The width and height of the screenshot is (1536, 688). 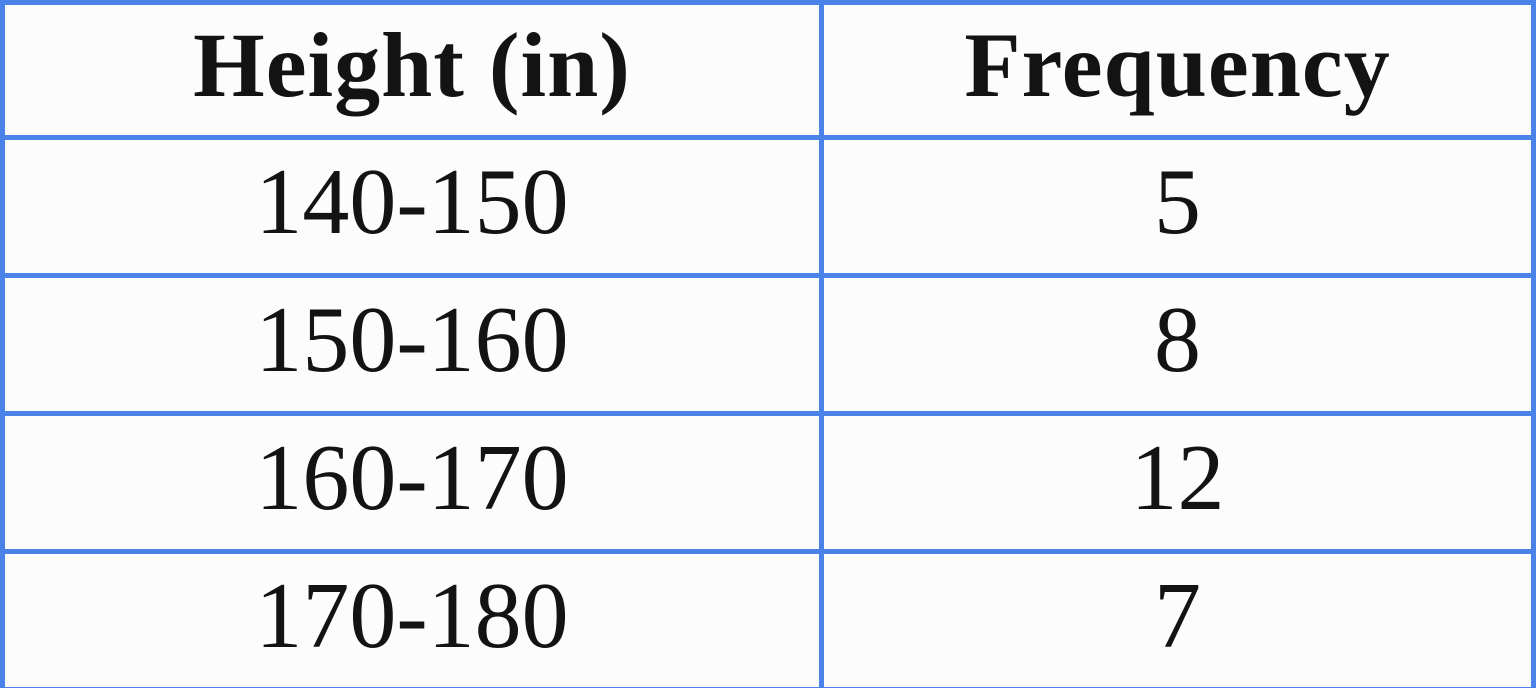 I want to click on frequency-cell: 7, so click(x=1177, y=618).